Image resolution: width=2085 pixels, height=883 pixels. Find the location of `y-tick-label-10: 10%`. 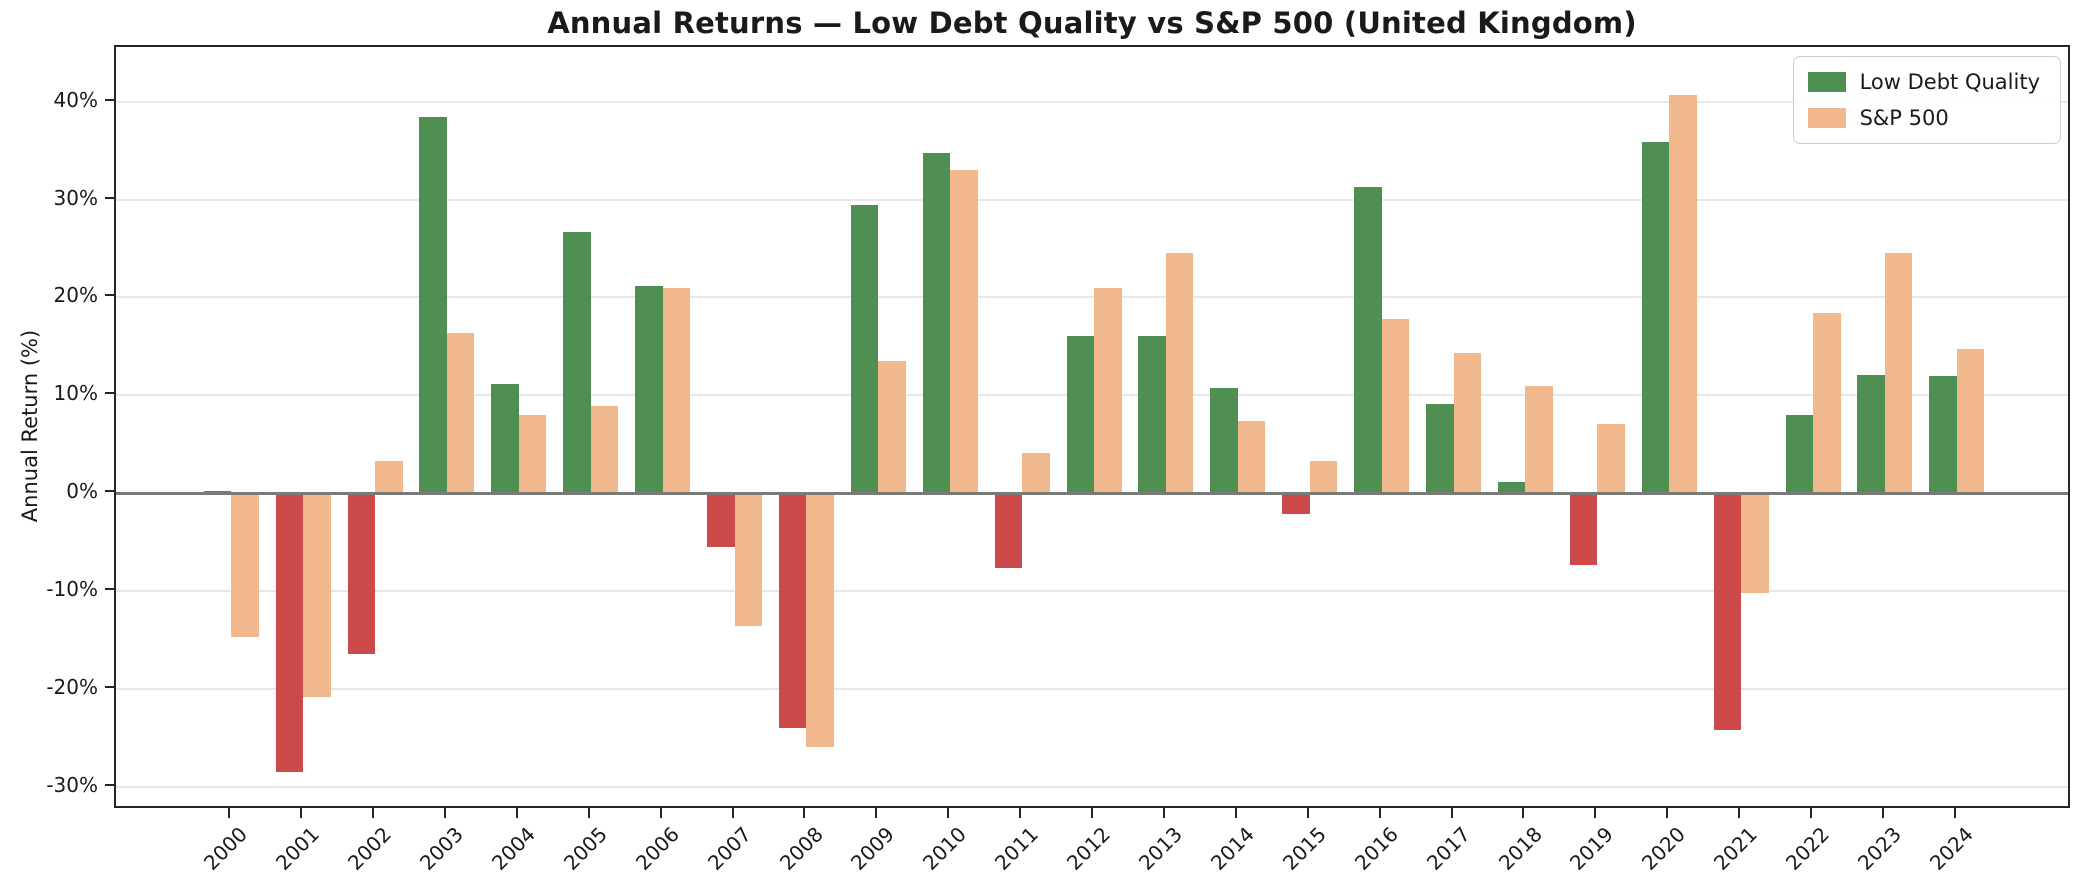

y-tick-label-10: 10% is located at coordinates (75, 393).